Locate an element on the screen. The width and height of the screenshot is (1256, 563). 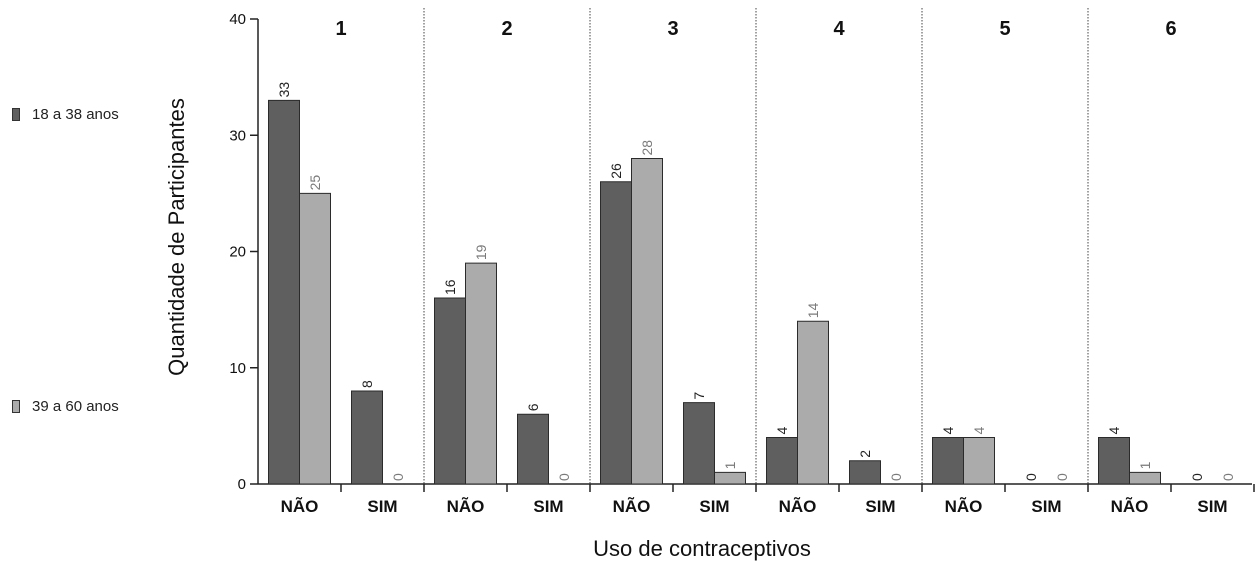
data-label-1-nao-s2: 25 is located at coordinates (315, 183).